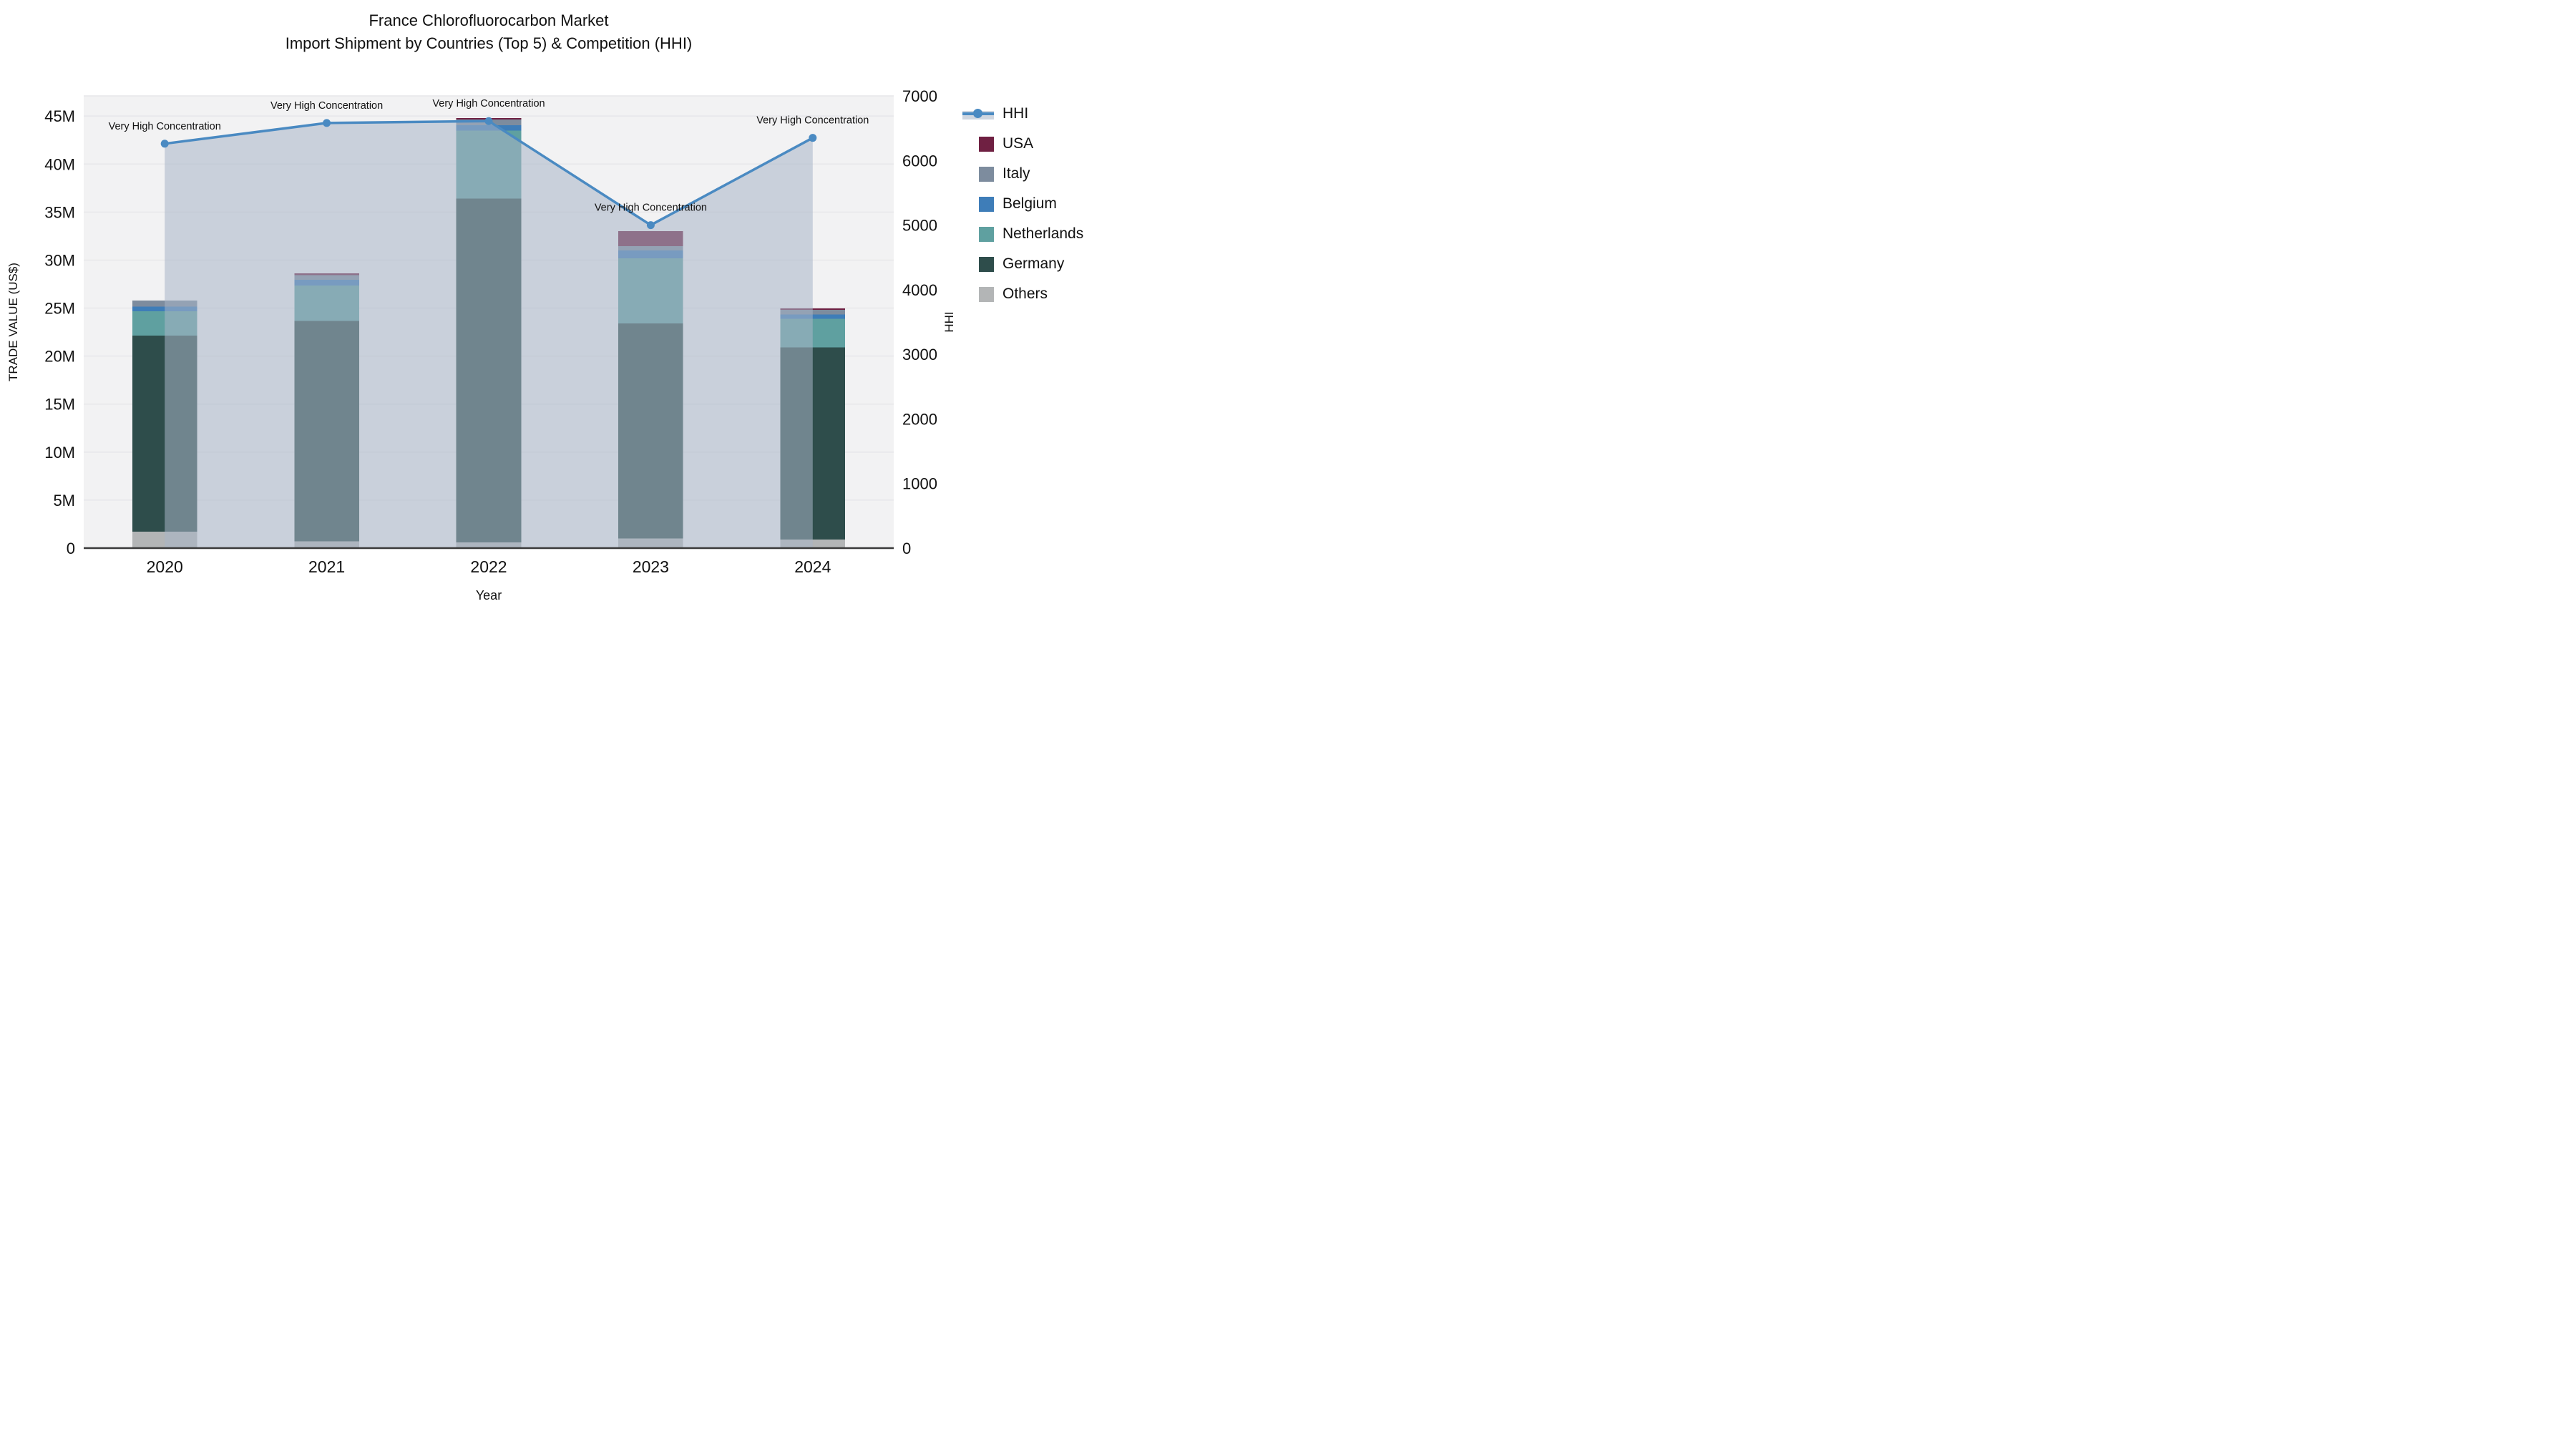 This screenshot has width=2576, height=1449. Describe the element at coordinates (165, 126) in the screenshot. I see `annotation-2020: Very High Concentration` at that location.